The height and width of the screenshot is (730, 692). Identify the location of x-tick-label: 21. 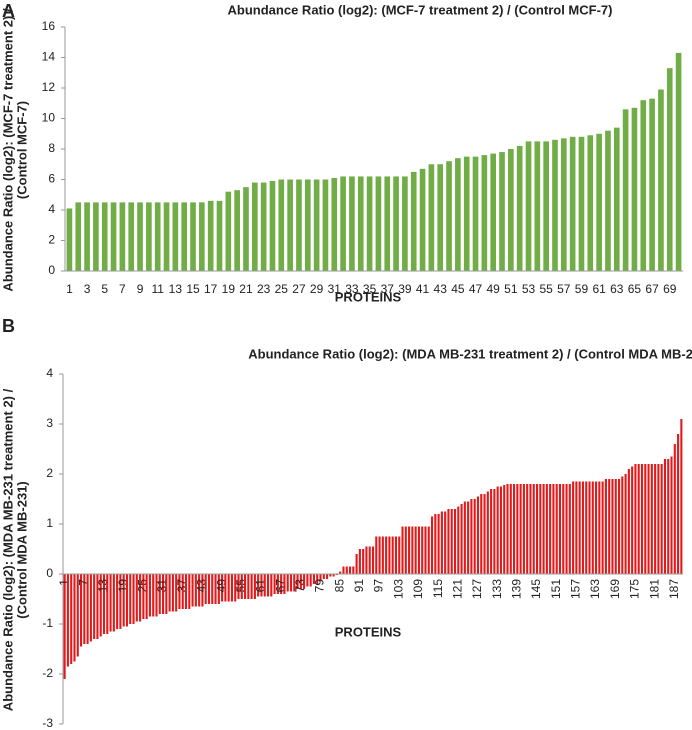
(246, 289).